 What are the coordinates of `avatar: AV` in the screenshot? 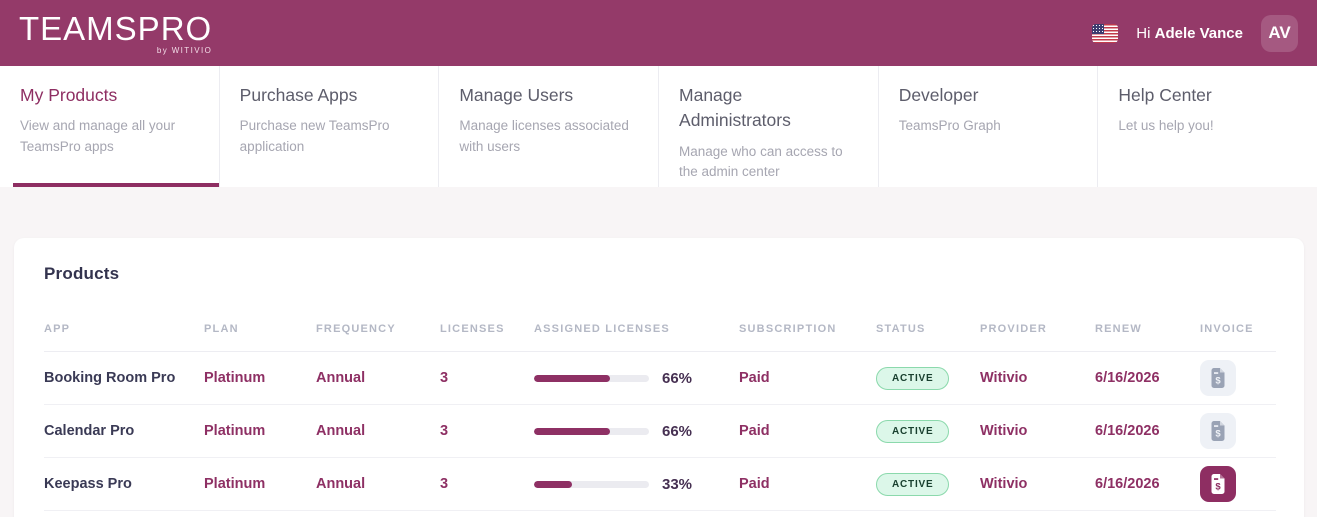 It's located at (1279, 33).